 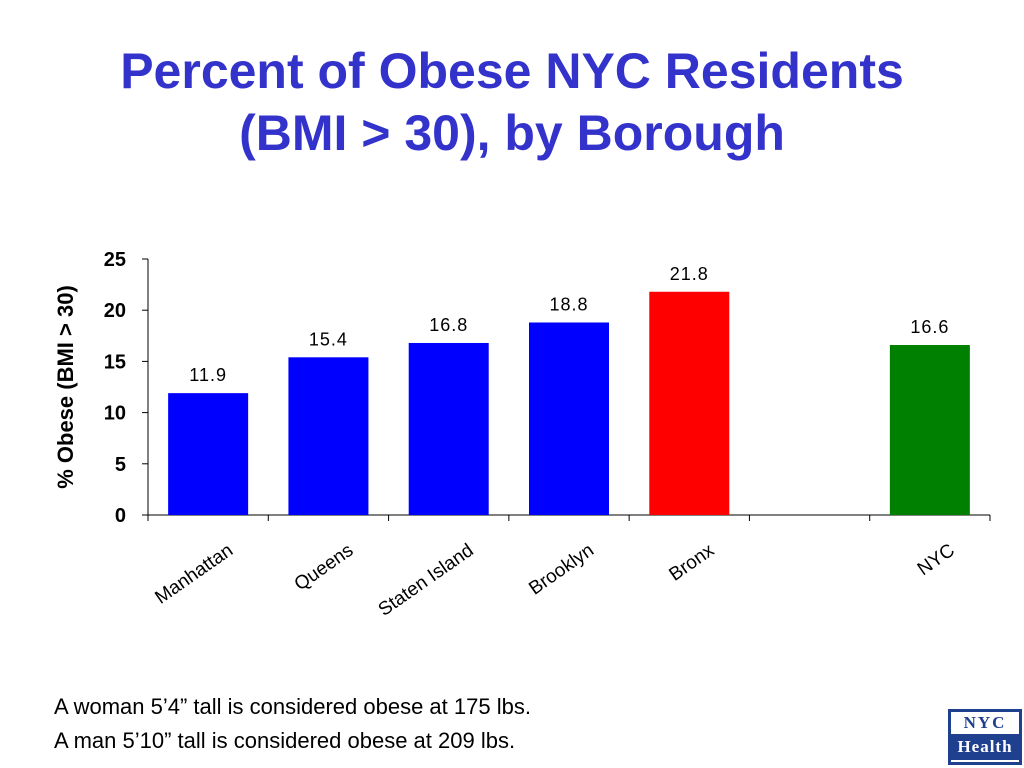 What do you see at coordinates (569, 418) in the screenshot?
I see `bar-brooklyn` at bounding box center [569, 418].